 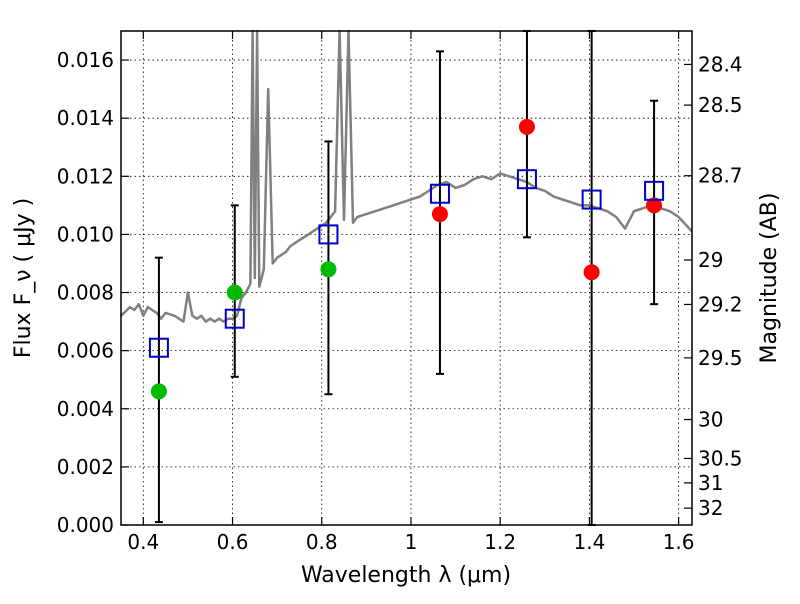 I want to click on right-tick-label: 28.4, so click(x=720, y=64).